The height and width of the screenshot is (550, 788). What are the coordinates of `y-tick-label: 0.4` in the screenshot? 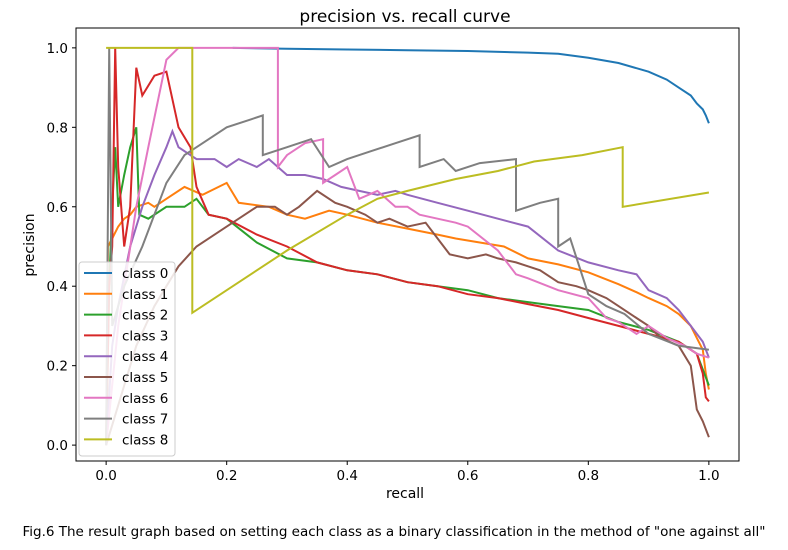 It's located at (57, 287).